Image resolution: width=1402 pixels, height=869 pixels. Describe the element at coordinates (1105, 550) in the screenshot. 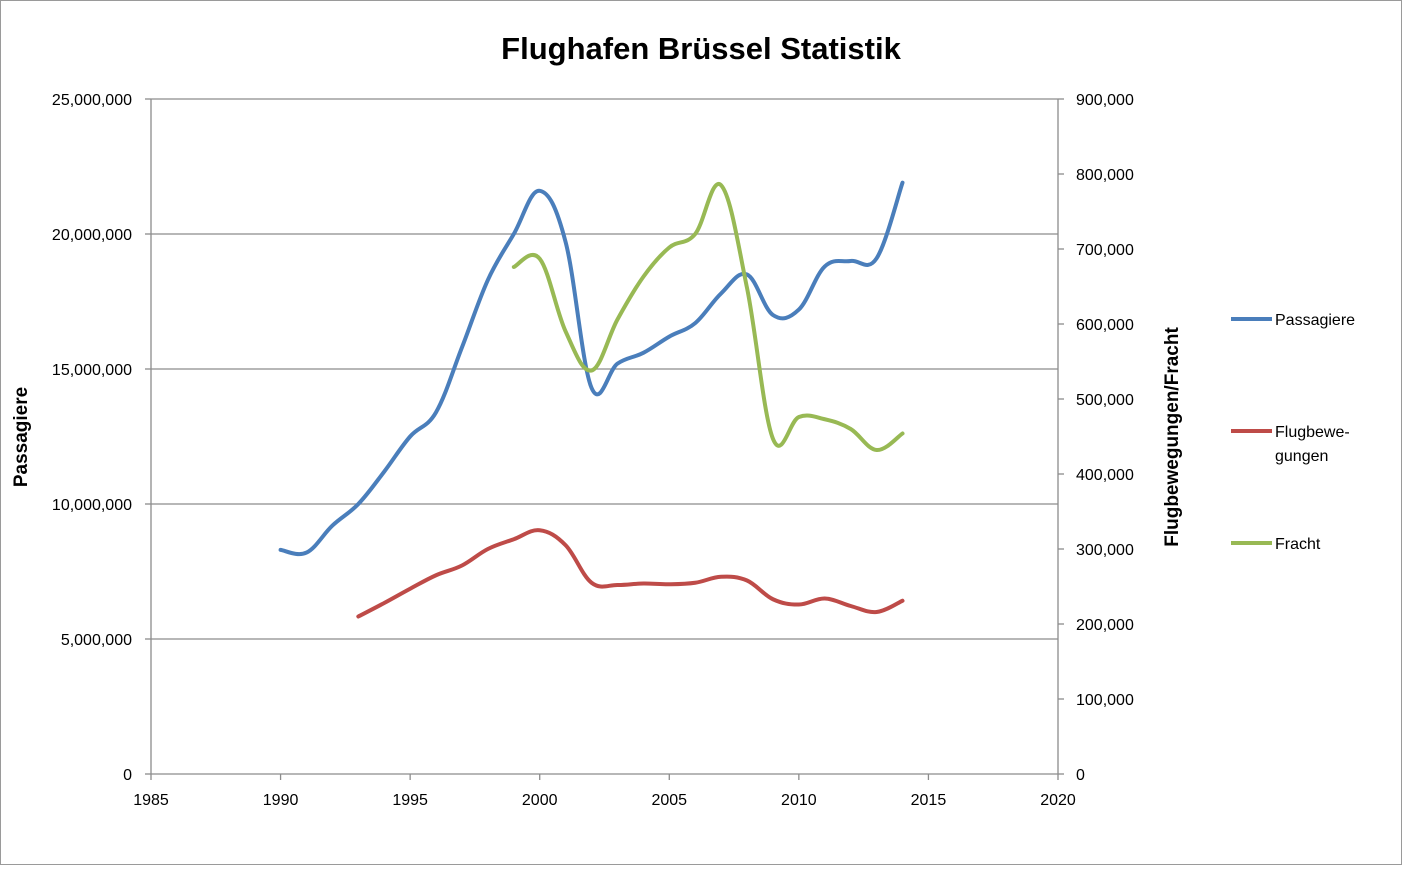

I see `y2-tick-label: 300,000` at that location.